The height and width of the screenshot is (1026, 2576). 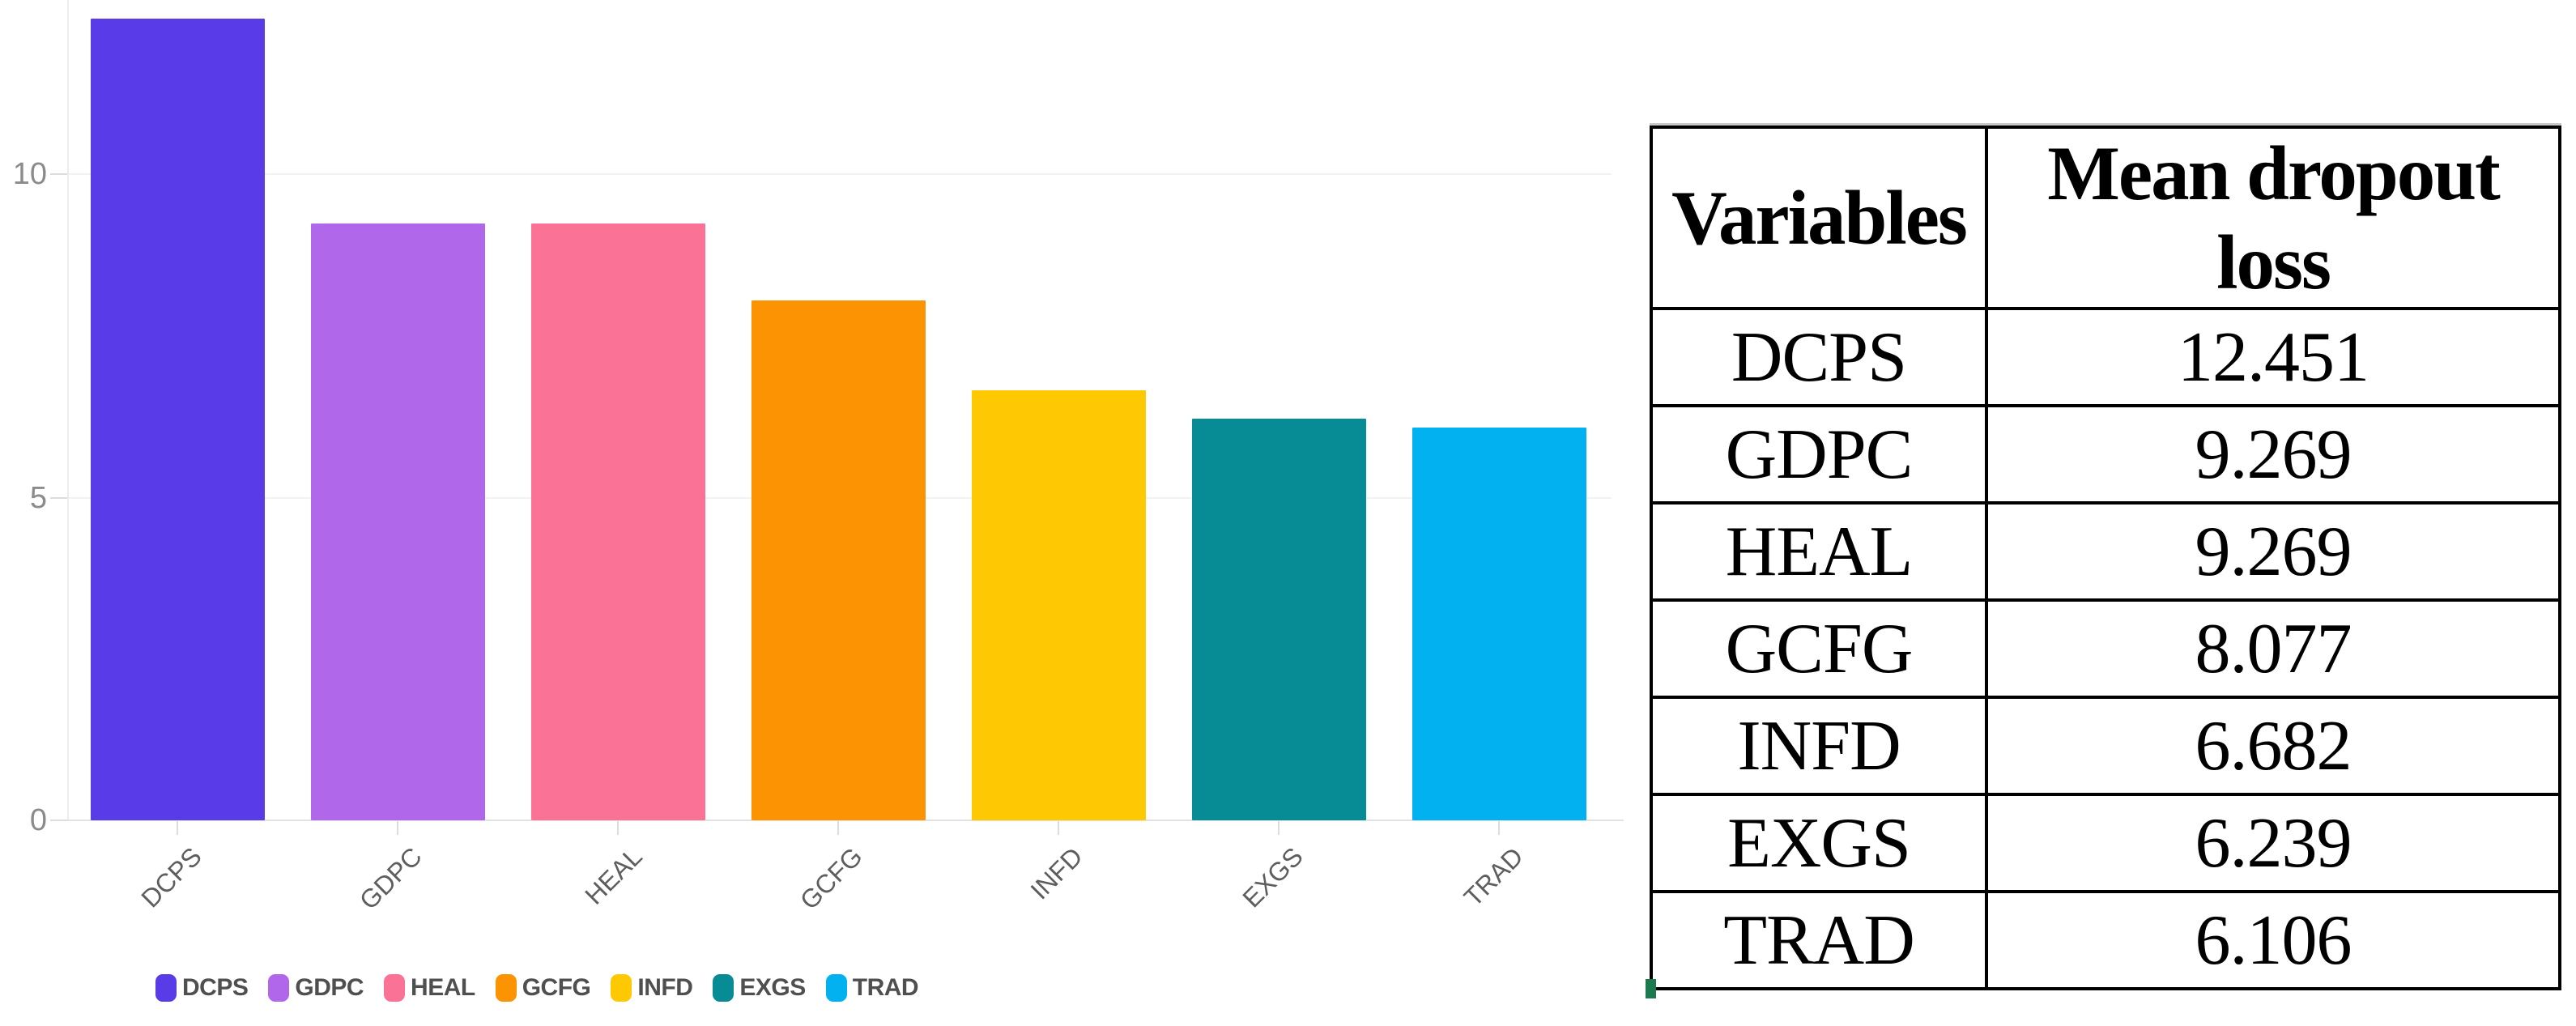 I want to click on header-variables: Variables, so click(x=1819, y=218).